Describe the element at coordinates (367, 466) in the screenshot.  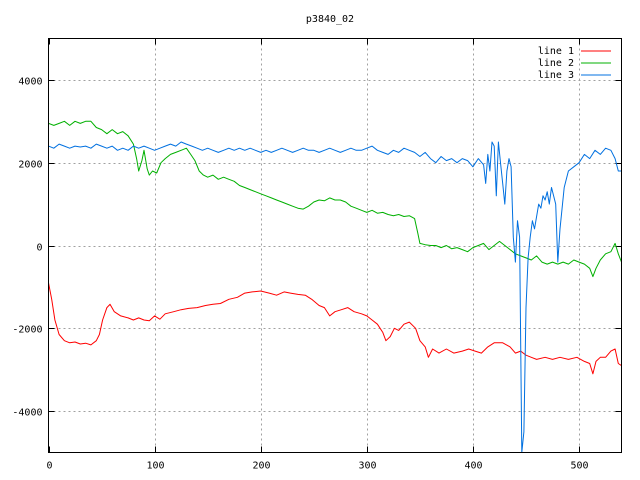
I see `x-tick-label: 300` at that location.